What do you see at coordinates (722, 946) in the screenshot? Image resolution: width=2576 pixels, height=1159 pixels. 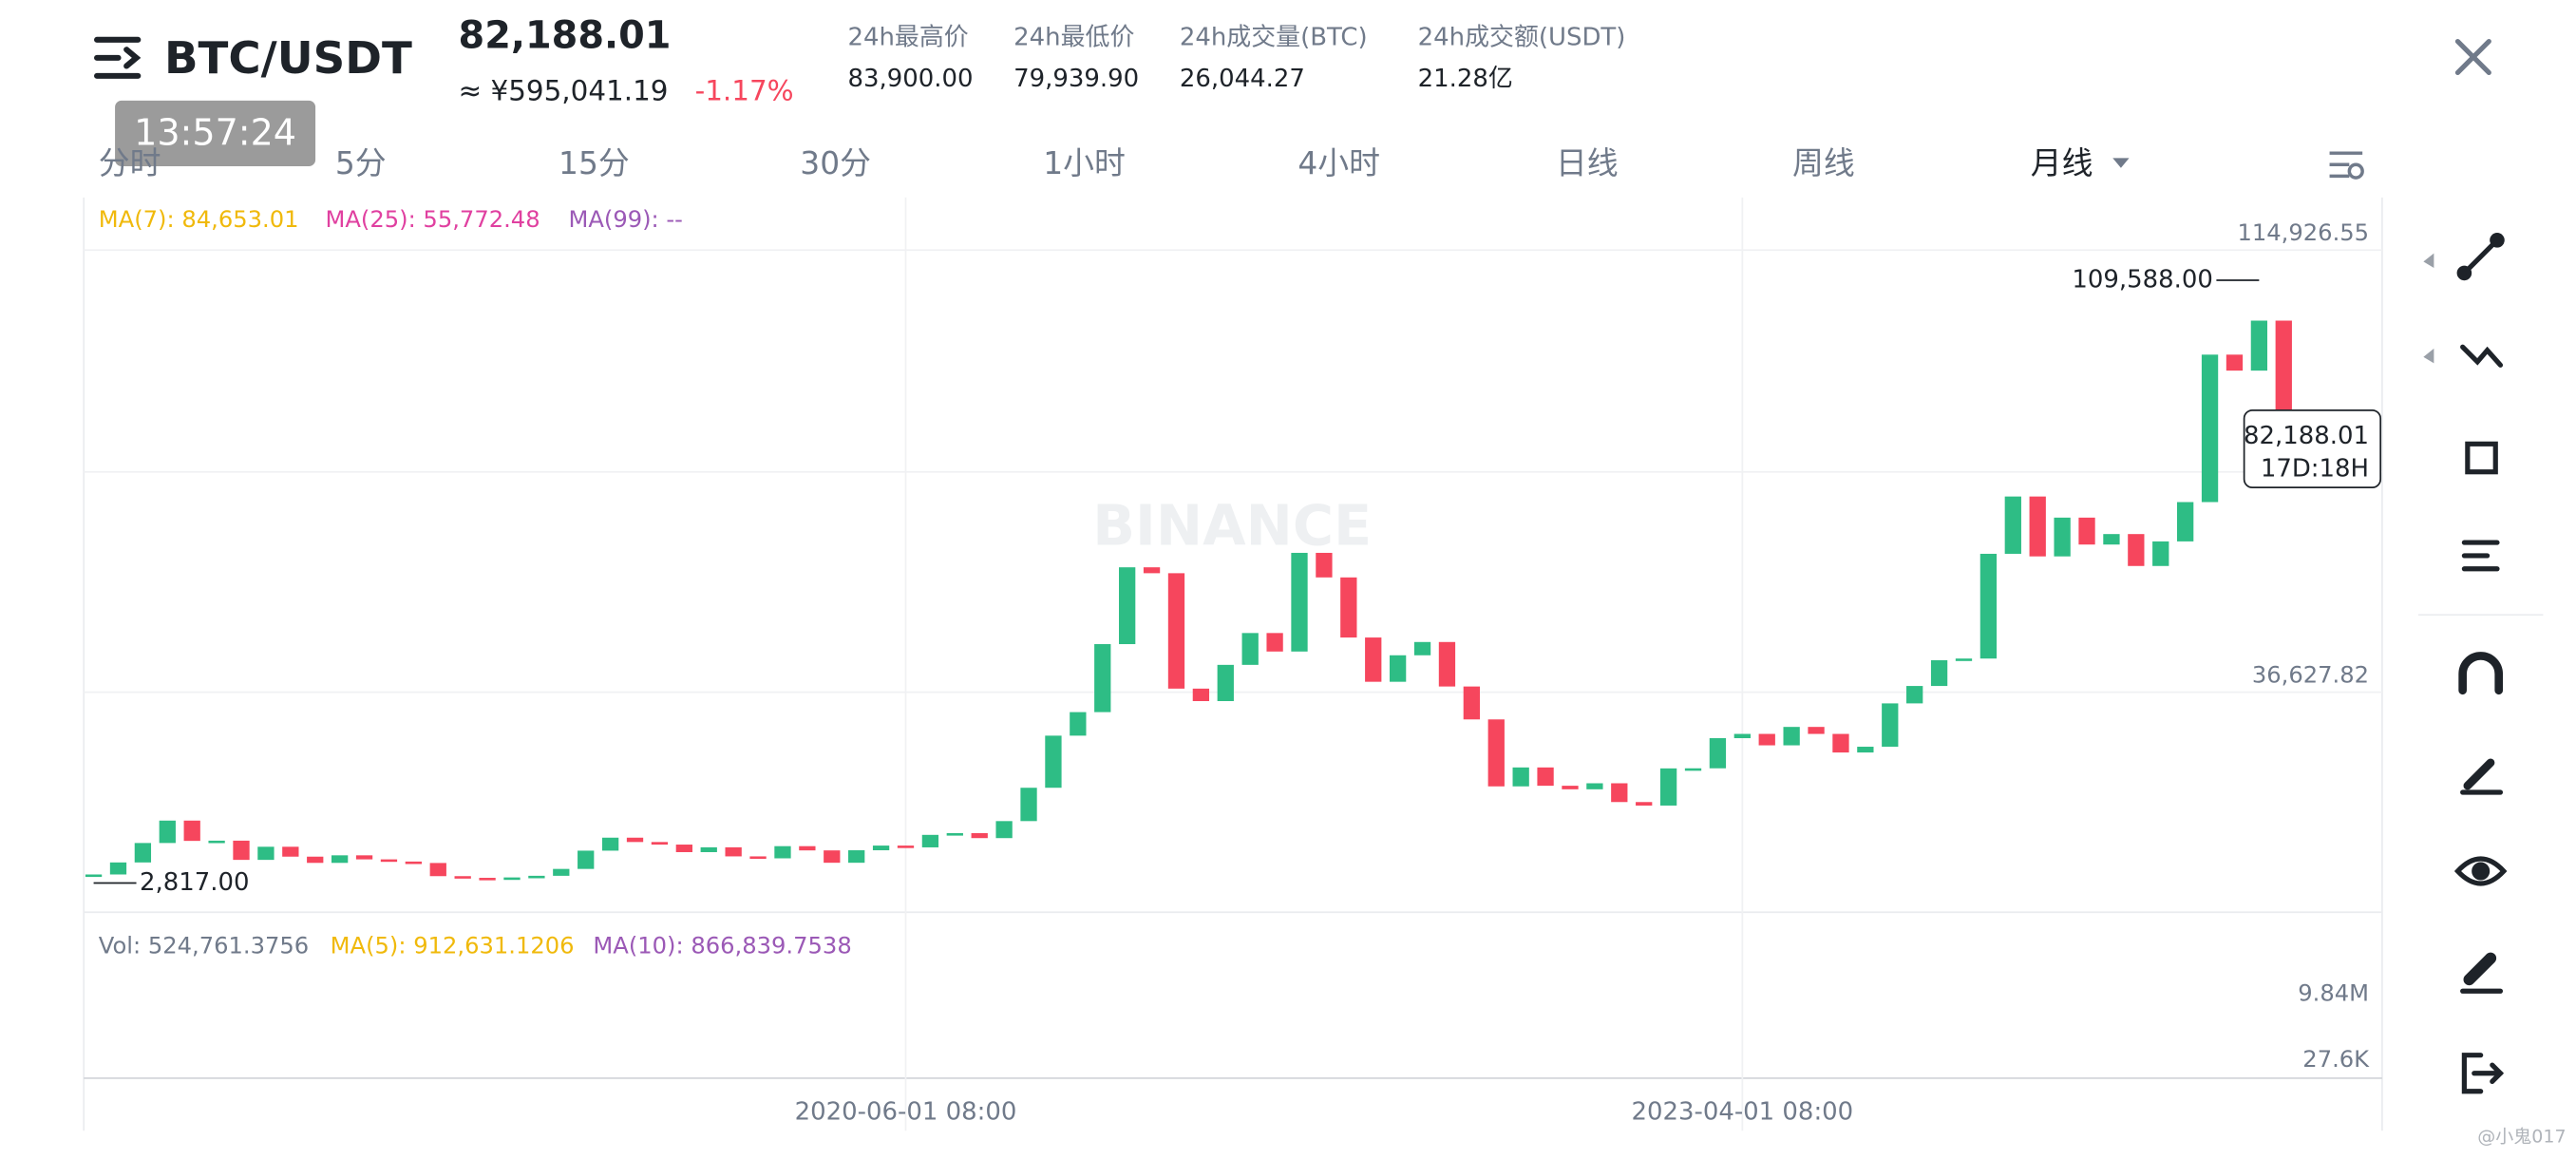 I see `volume-legend: MA(10): 866,839.7538` at bounding box center [722, 946].